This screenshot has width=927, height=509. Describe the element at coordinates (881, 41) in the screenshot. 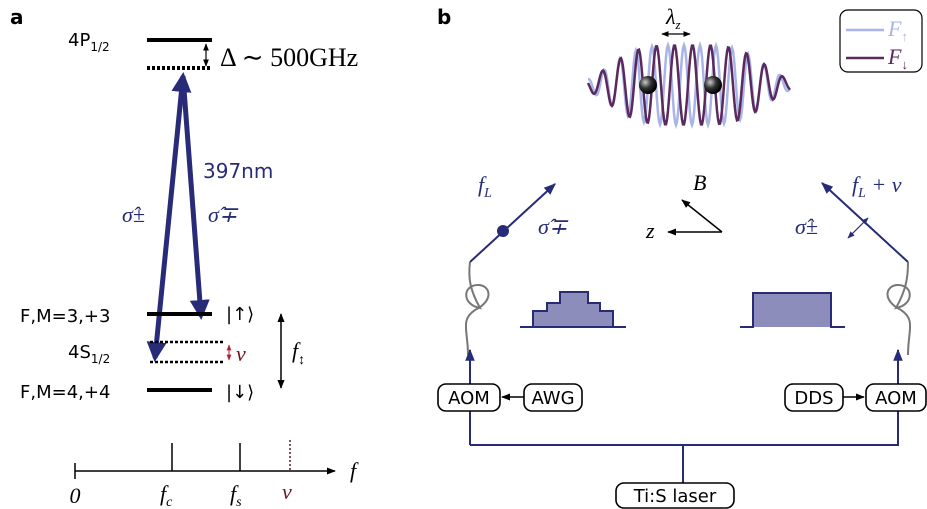

I see `legend-box` at that location.